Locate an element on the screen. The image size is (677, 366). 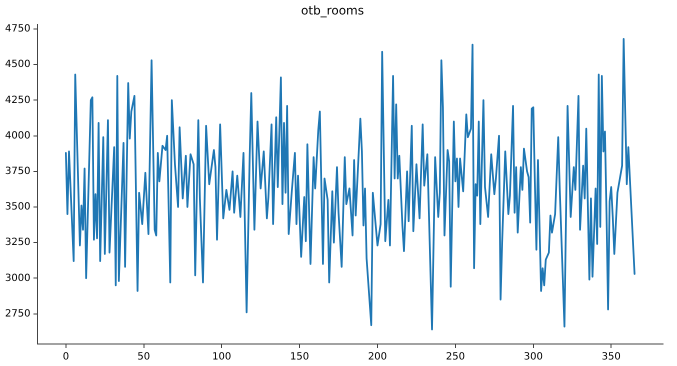
y-tick-label: 4000 is located at coordinates (17, 136).